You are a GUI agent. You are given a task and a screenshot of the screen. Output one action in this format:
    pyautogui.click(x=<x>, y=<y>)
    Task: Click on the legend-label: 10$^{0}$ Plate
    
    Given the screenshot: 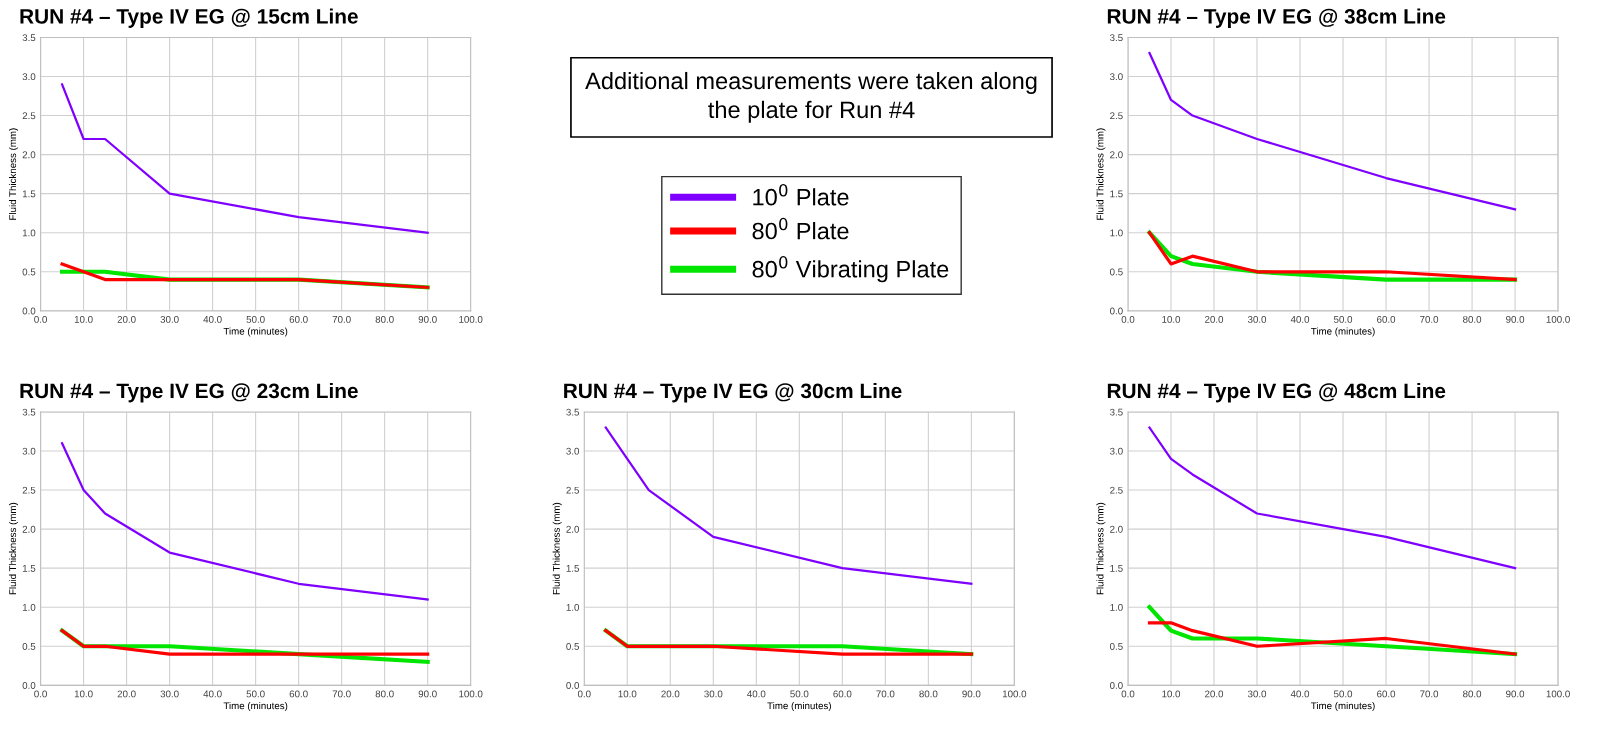 What is the action you would take?
    pyautogui.click(x=801, y=195)
    